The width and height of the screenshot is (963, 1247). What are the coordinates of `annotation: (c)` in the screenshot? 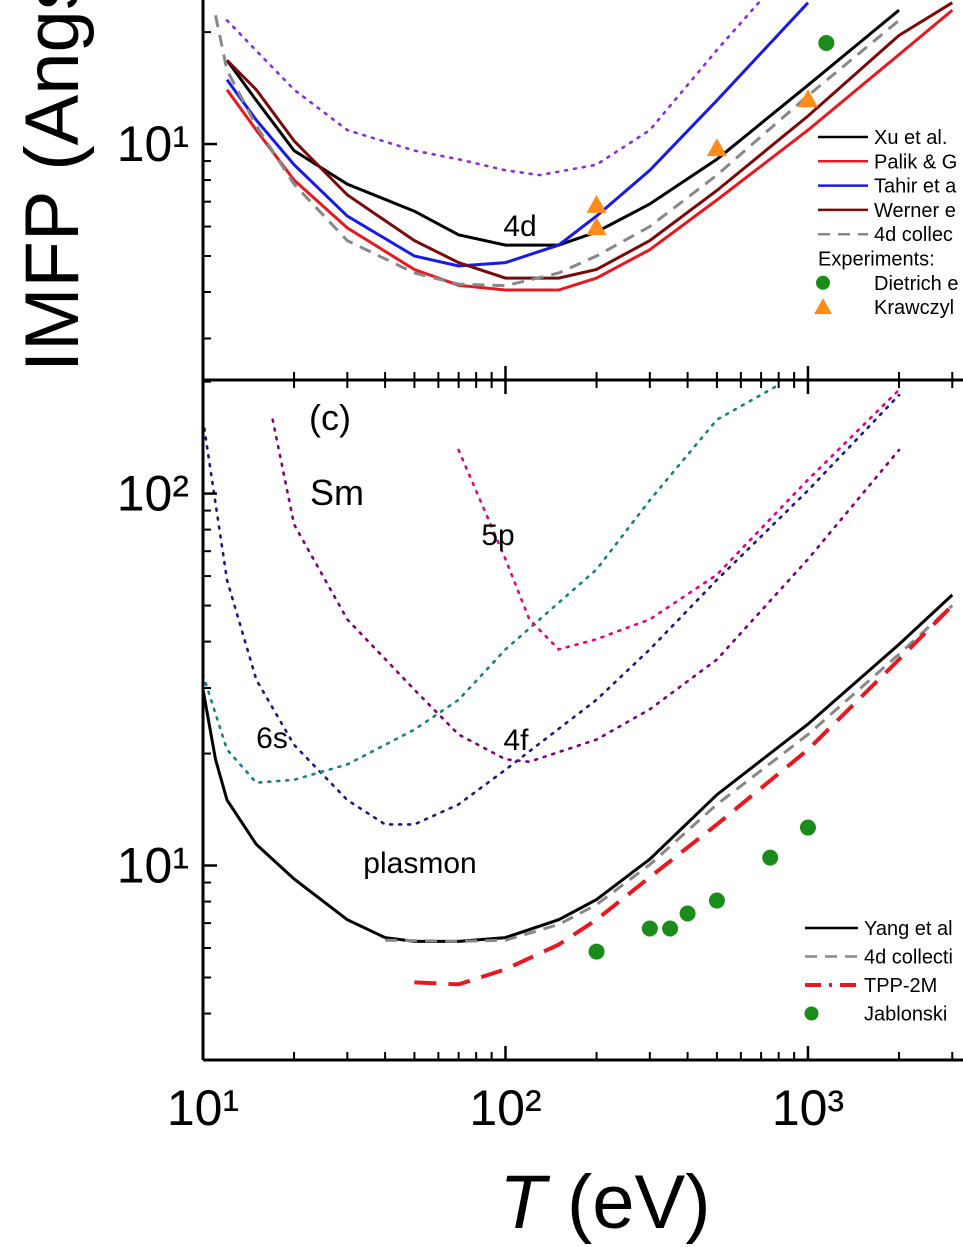 It's located at (330, 417).